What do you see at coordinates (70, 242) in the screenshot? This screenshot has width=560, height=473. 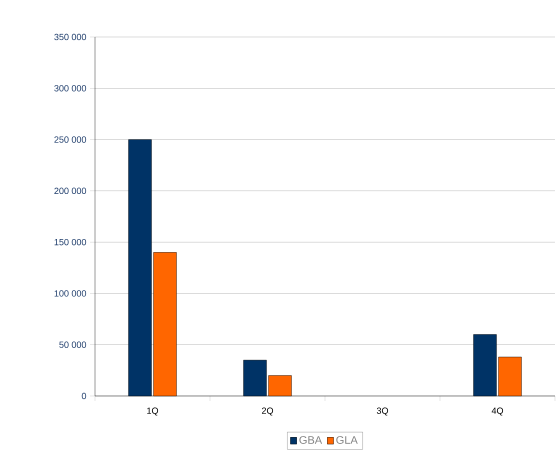 I see `y-tick-label: 150 000` at bounding box center [70, 242].